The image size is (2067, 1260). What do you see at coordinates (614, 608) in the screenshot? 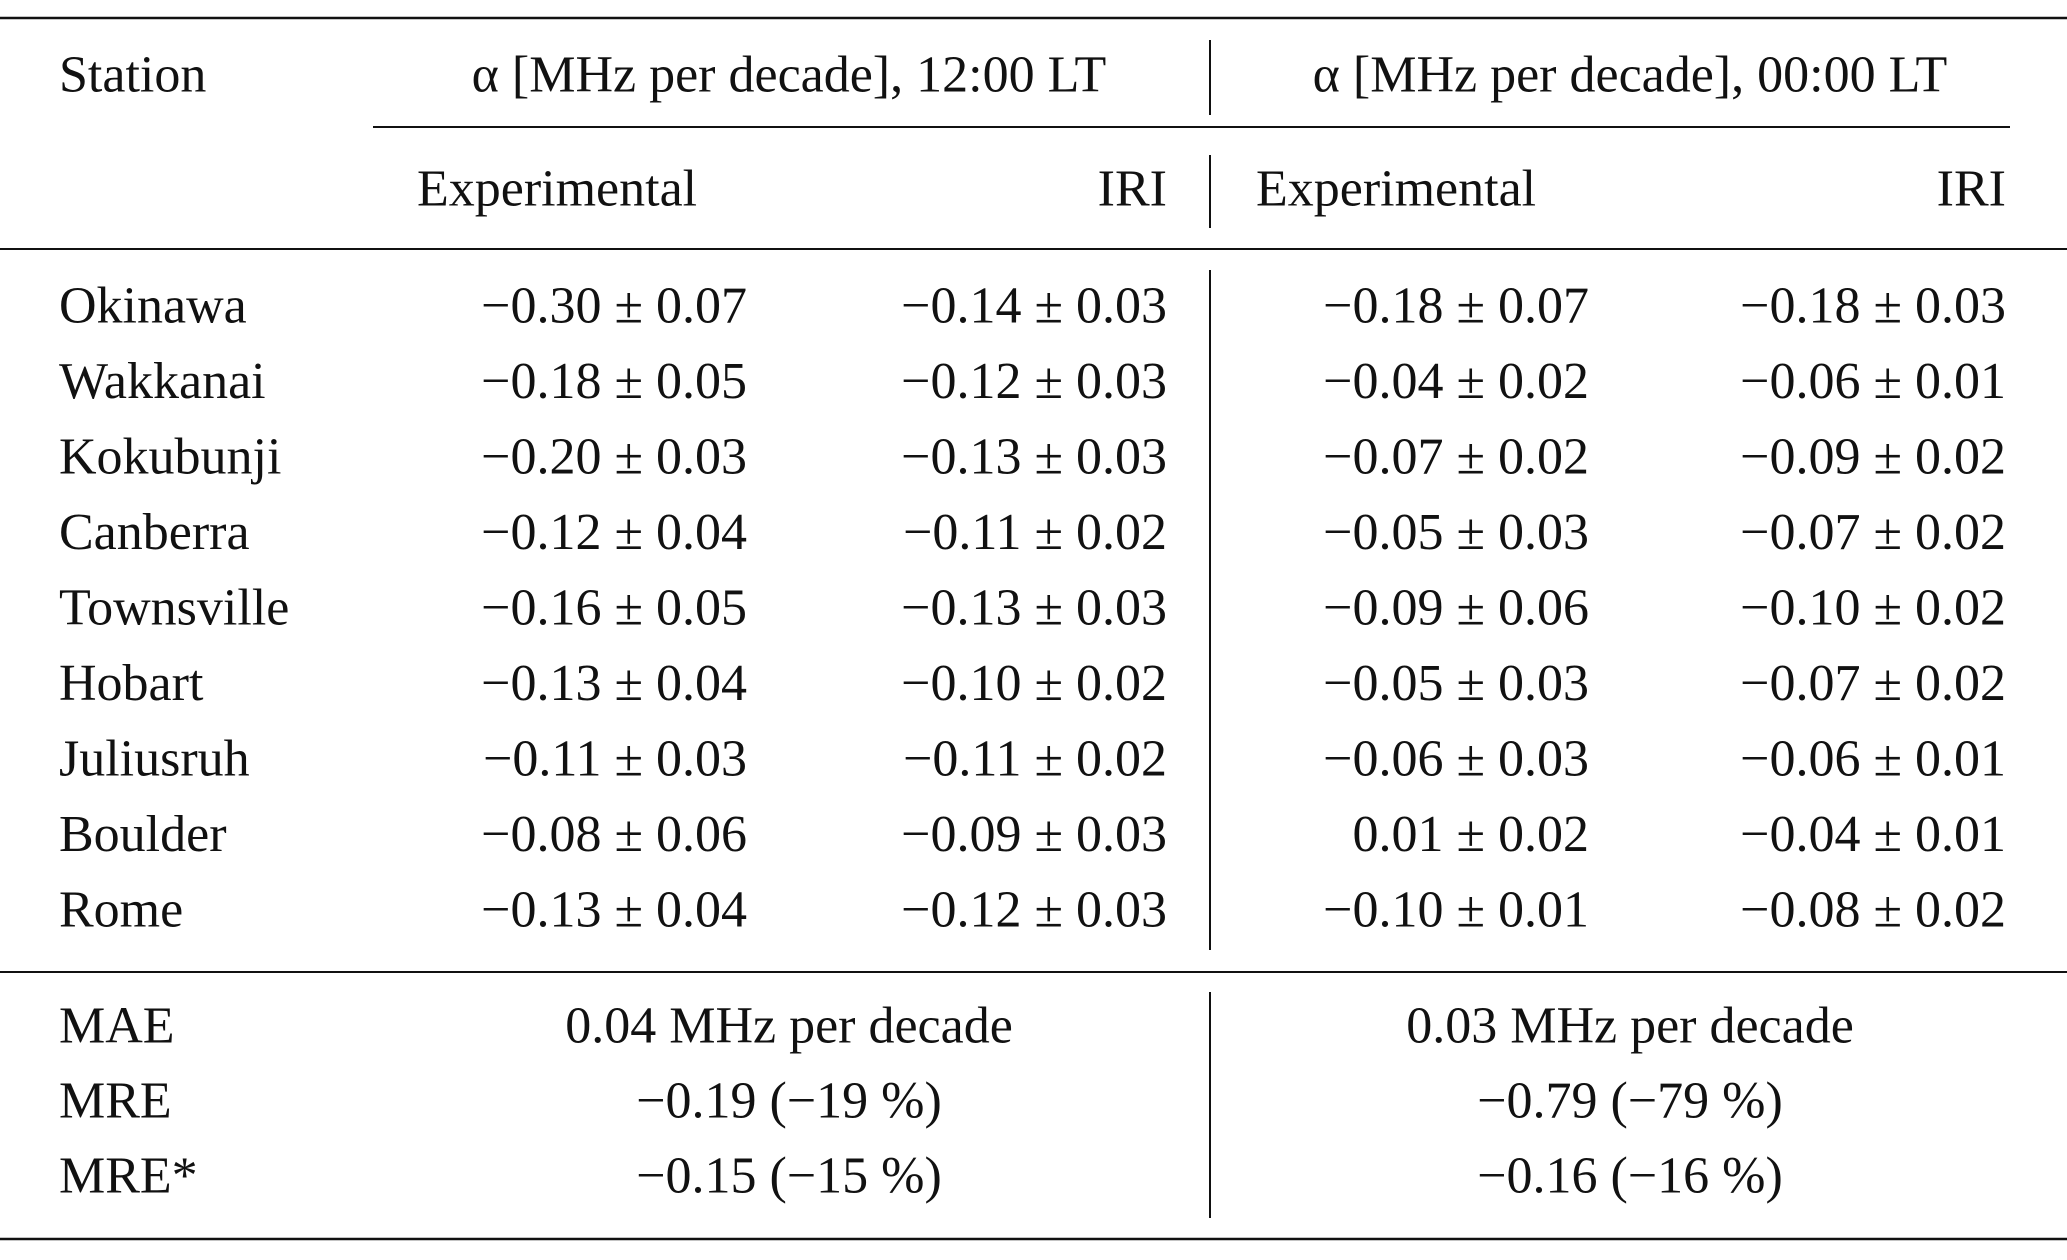
I see `cell-value: −0.16 ± 0.05` at bounding box center [614, 608].